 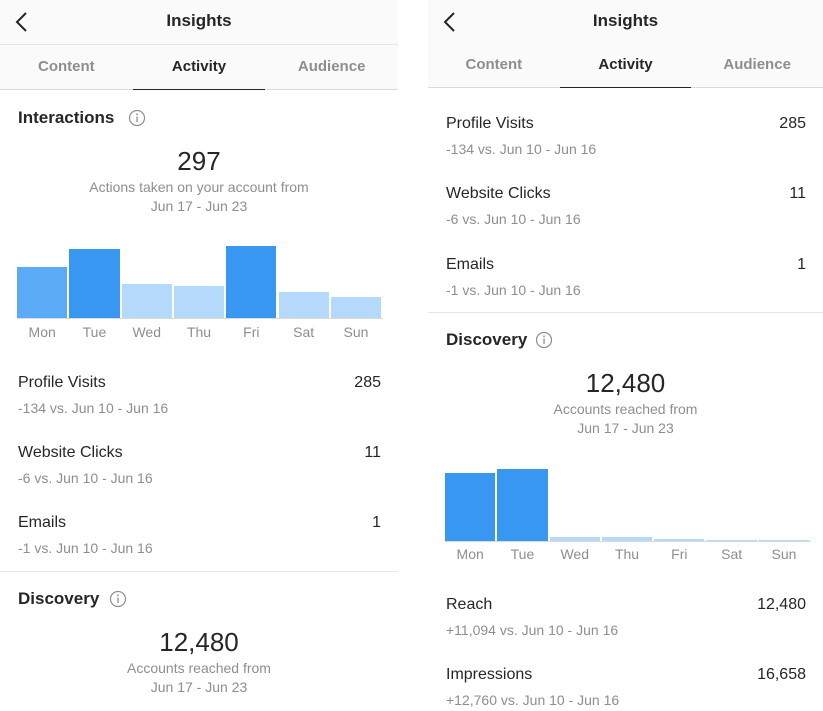 I want to click on chart-bar-sun, so click(x=356, y=308).